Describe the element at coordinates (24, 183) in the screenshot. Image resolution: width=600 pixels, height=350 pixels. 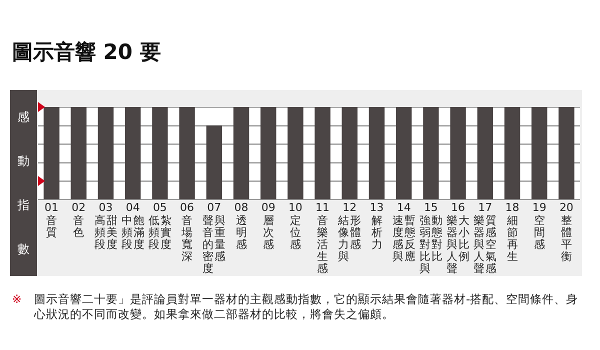
I see `text: 感動指數` at that location.